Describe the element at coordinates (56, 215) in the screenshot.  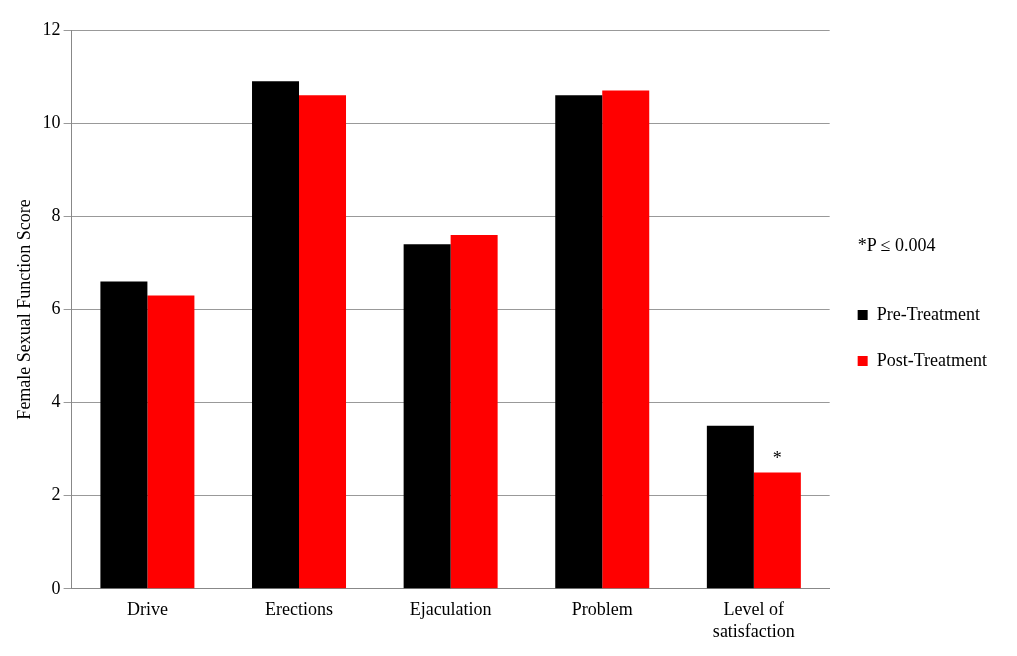
I see `y-tick-label: 8` at that location.